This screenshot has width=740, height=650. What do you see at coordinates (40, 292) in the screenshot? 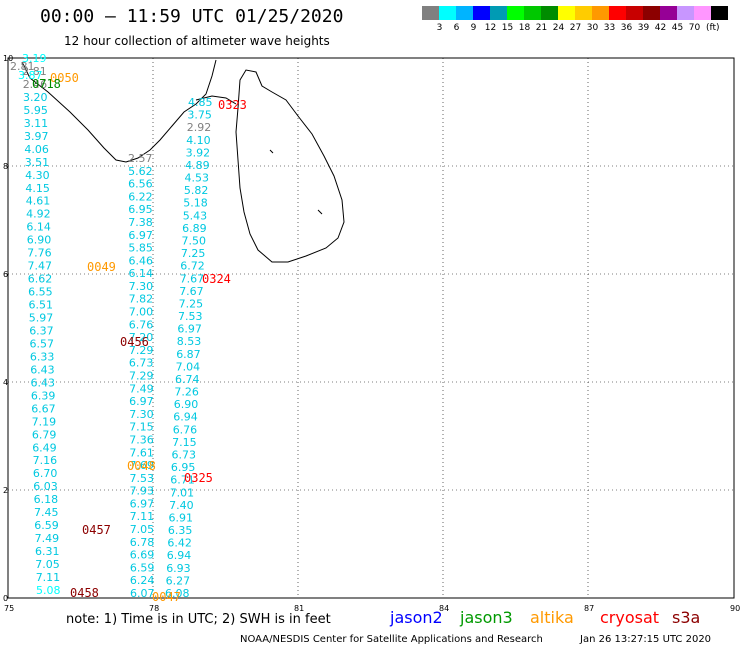
I see `wave-height-value: 6.55` at bounding box center [40, 292].